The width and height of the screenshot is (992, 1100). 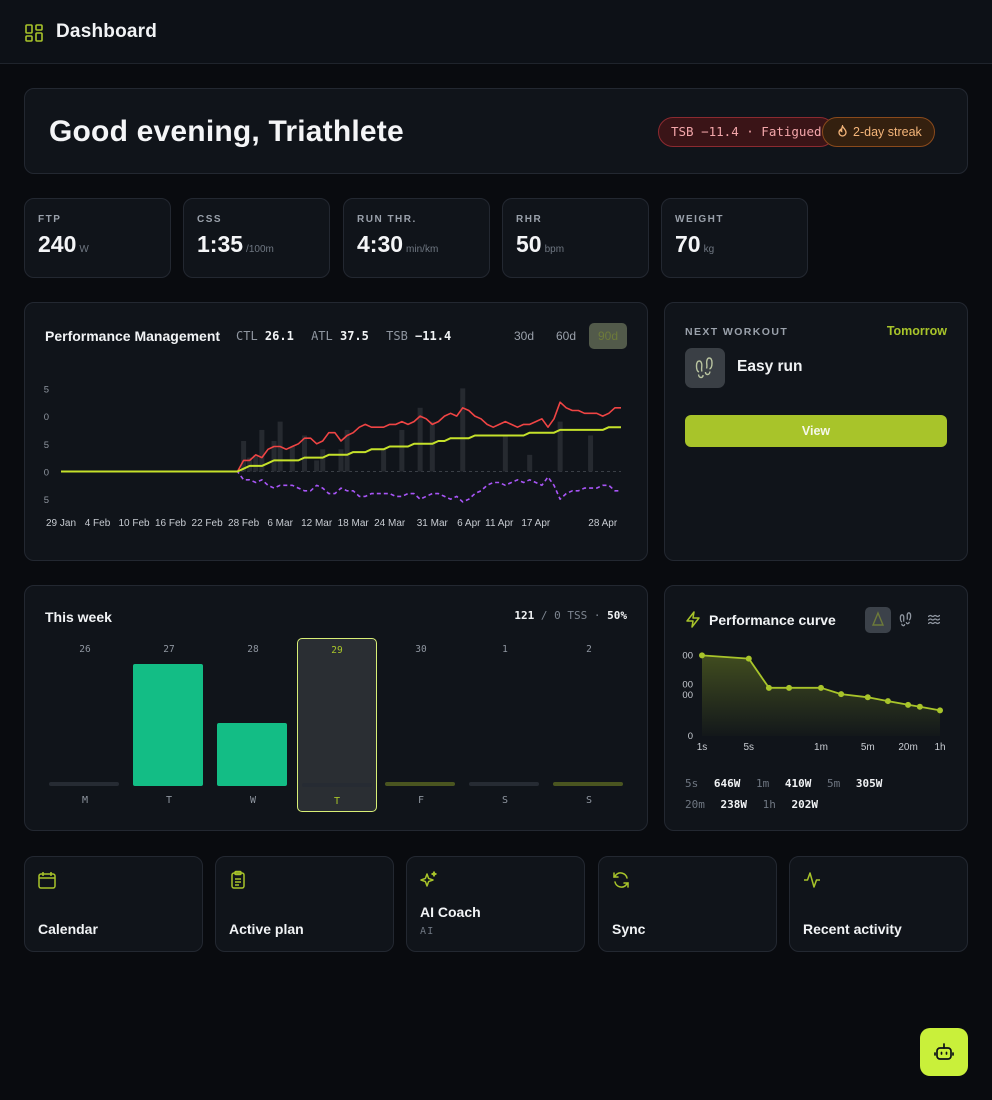 What do you see at coordinates (705, 368) in the screenshot?
I see `workout-type-badge` at bounding box center [705, 368].